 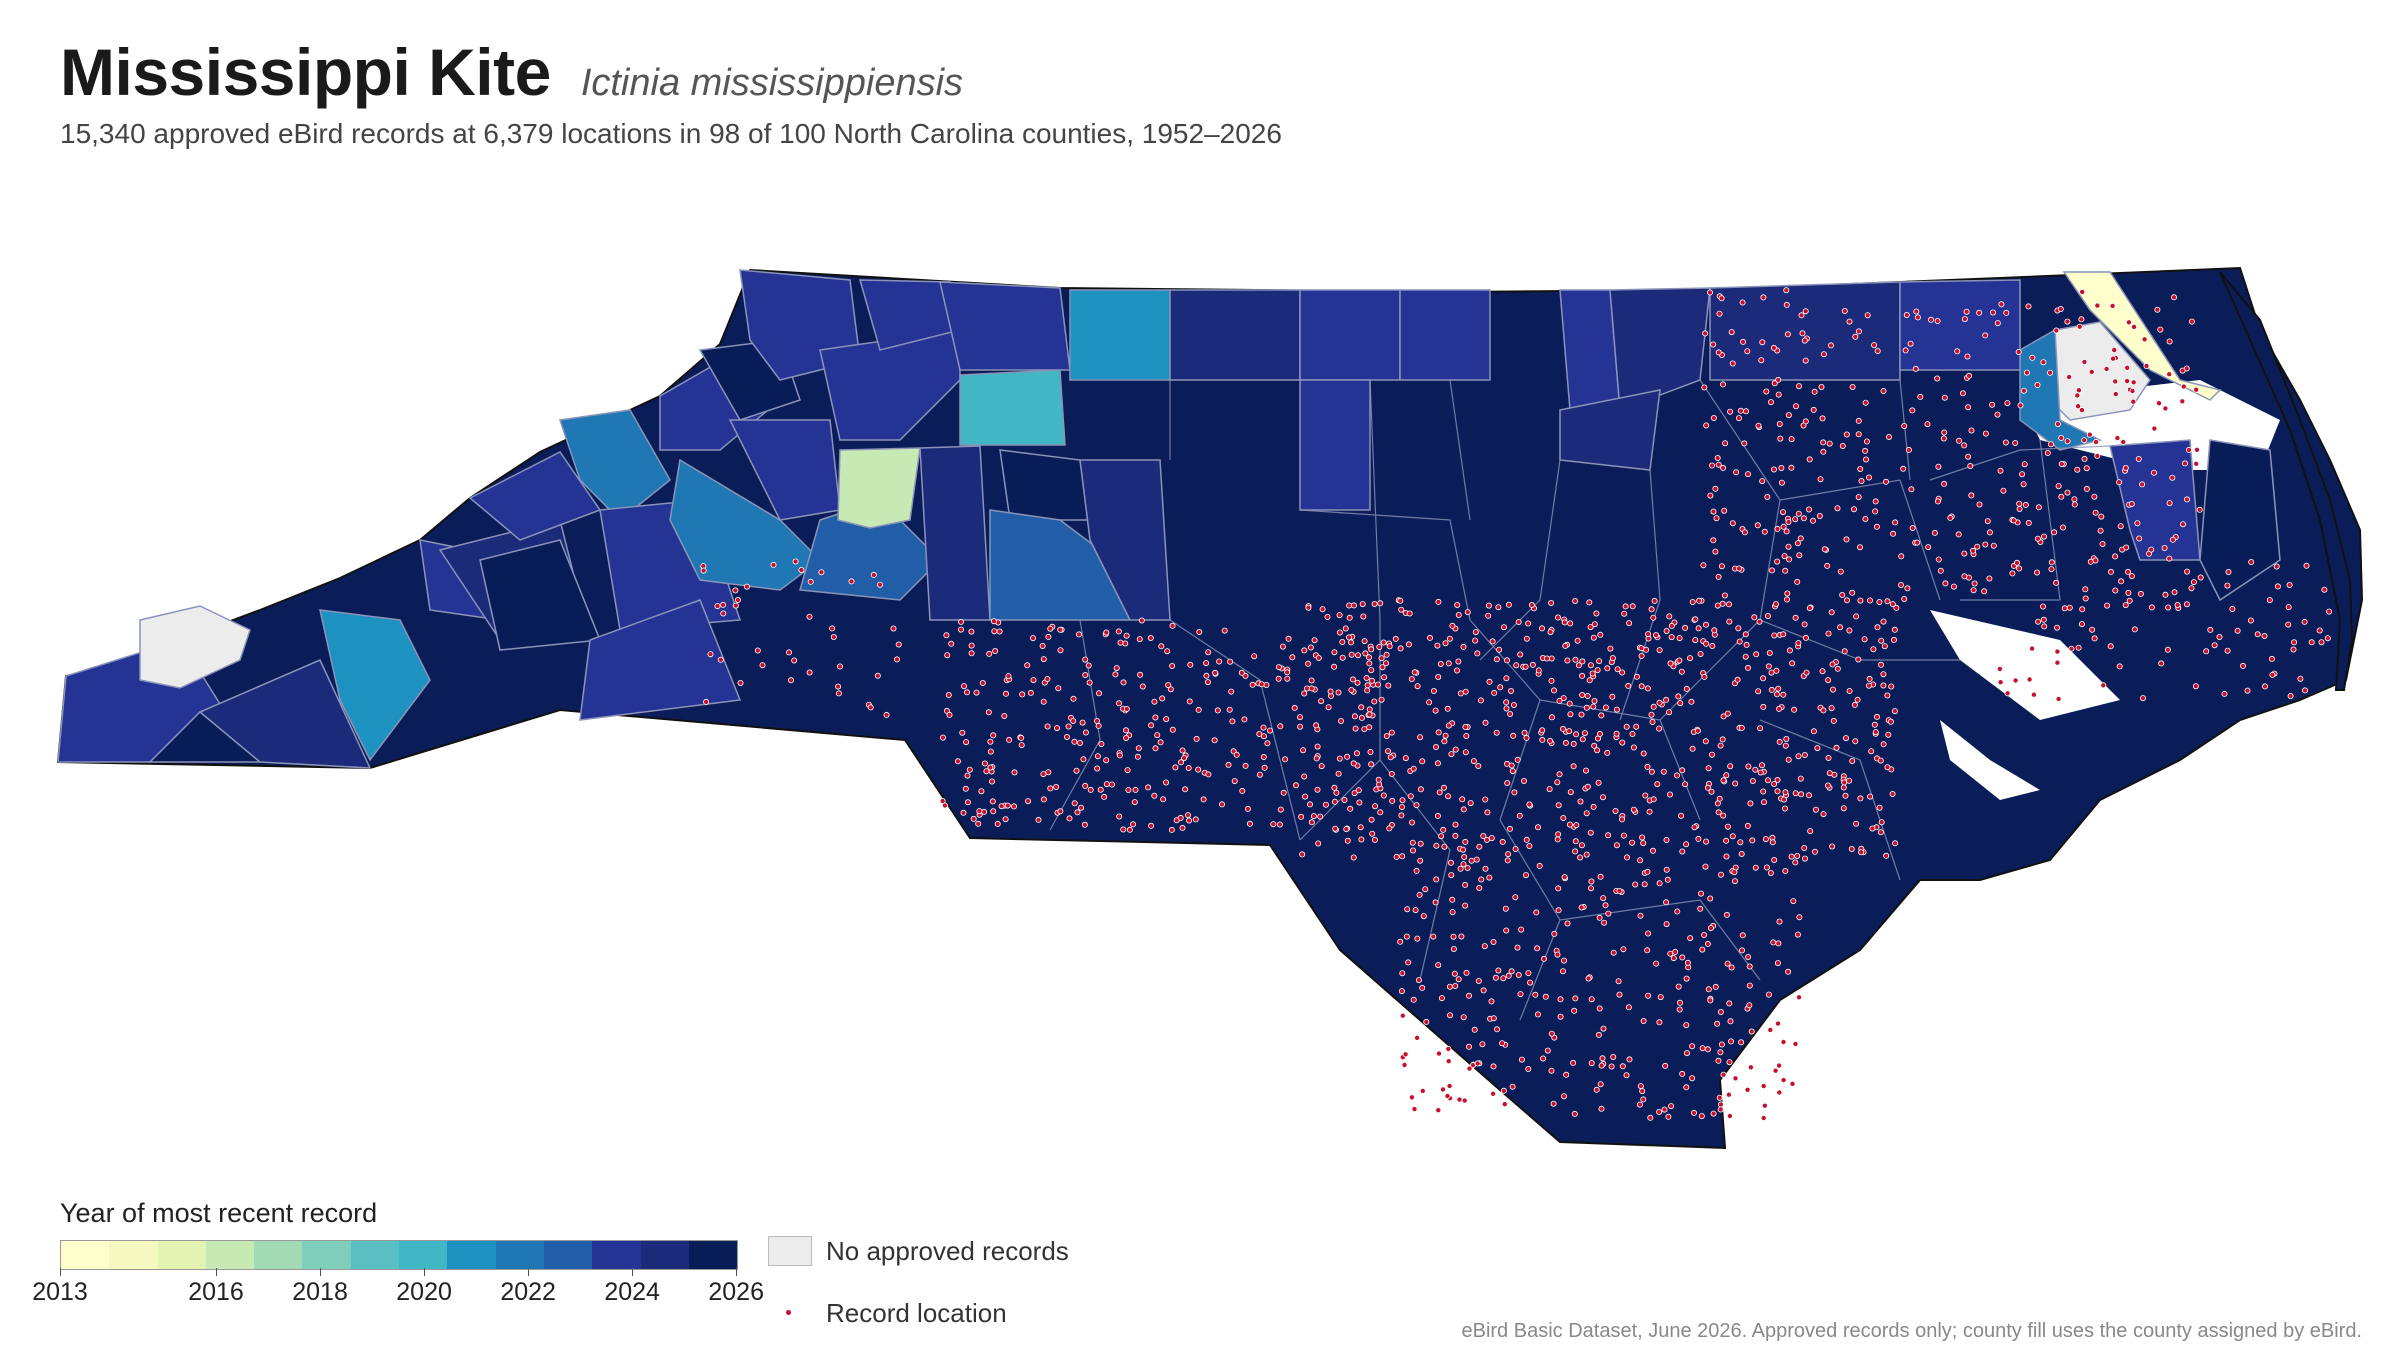 What do you see at coordinates (305, 72) in the screenshot?
I see `page-title: Mississippi Kite` at bounding box center [305, 72].